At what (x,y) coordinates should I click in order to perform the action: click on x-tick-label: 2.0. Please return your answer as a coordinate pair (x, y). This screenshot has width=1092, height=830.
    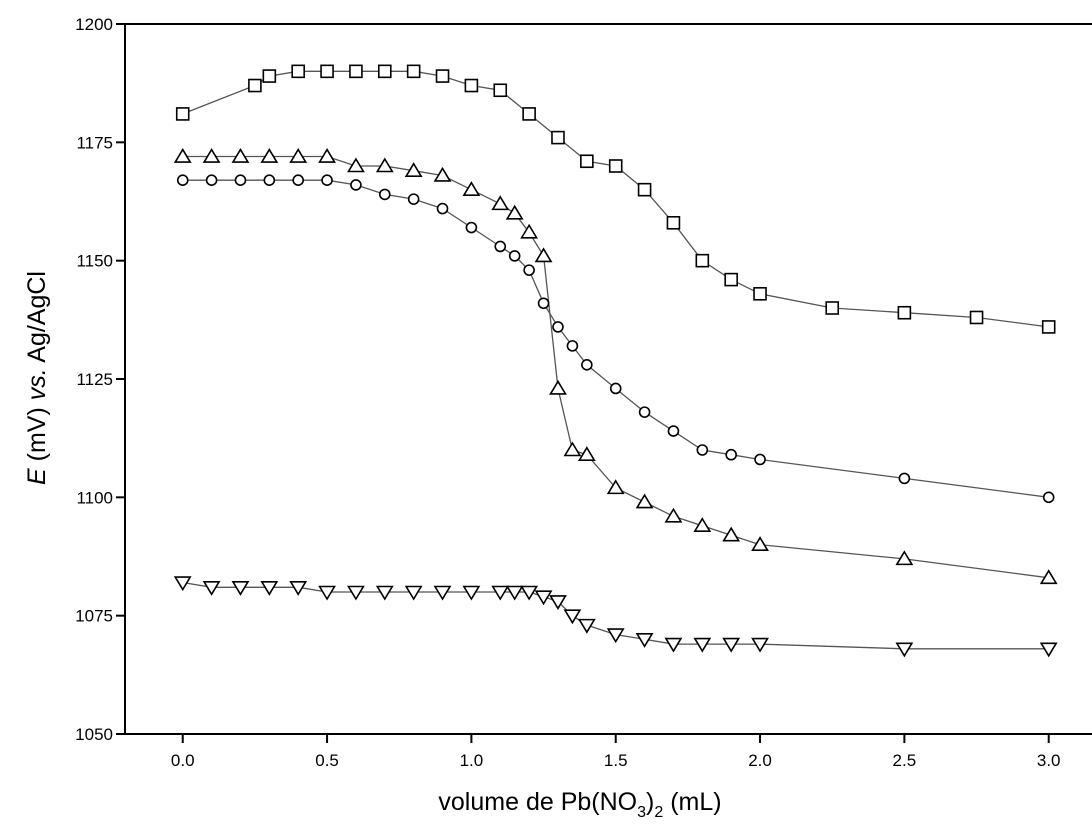
    Looking at the image, I should click on (760, 760).